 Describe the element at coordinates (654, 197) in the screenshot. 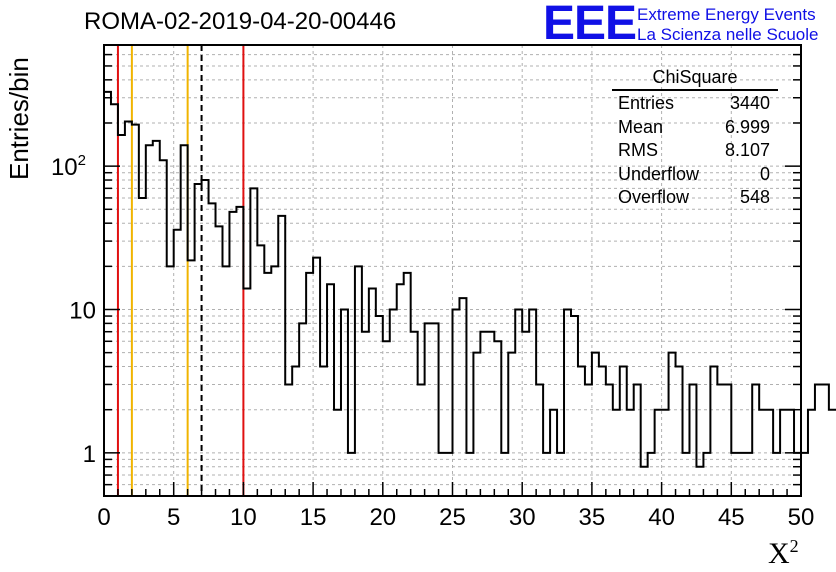

I see `stats-label: Overflow` at that location.